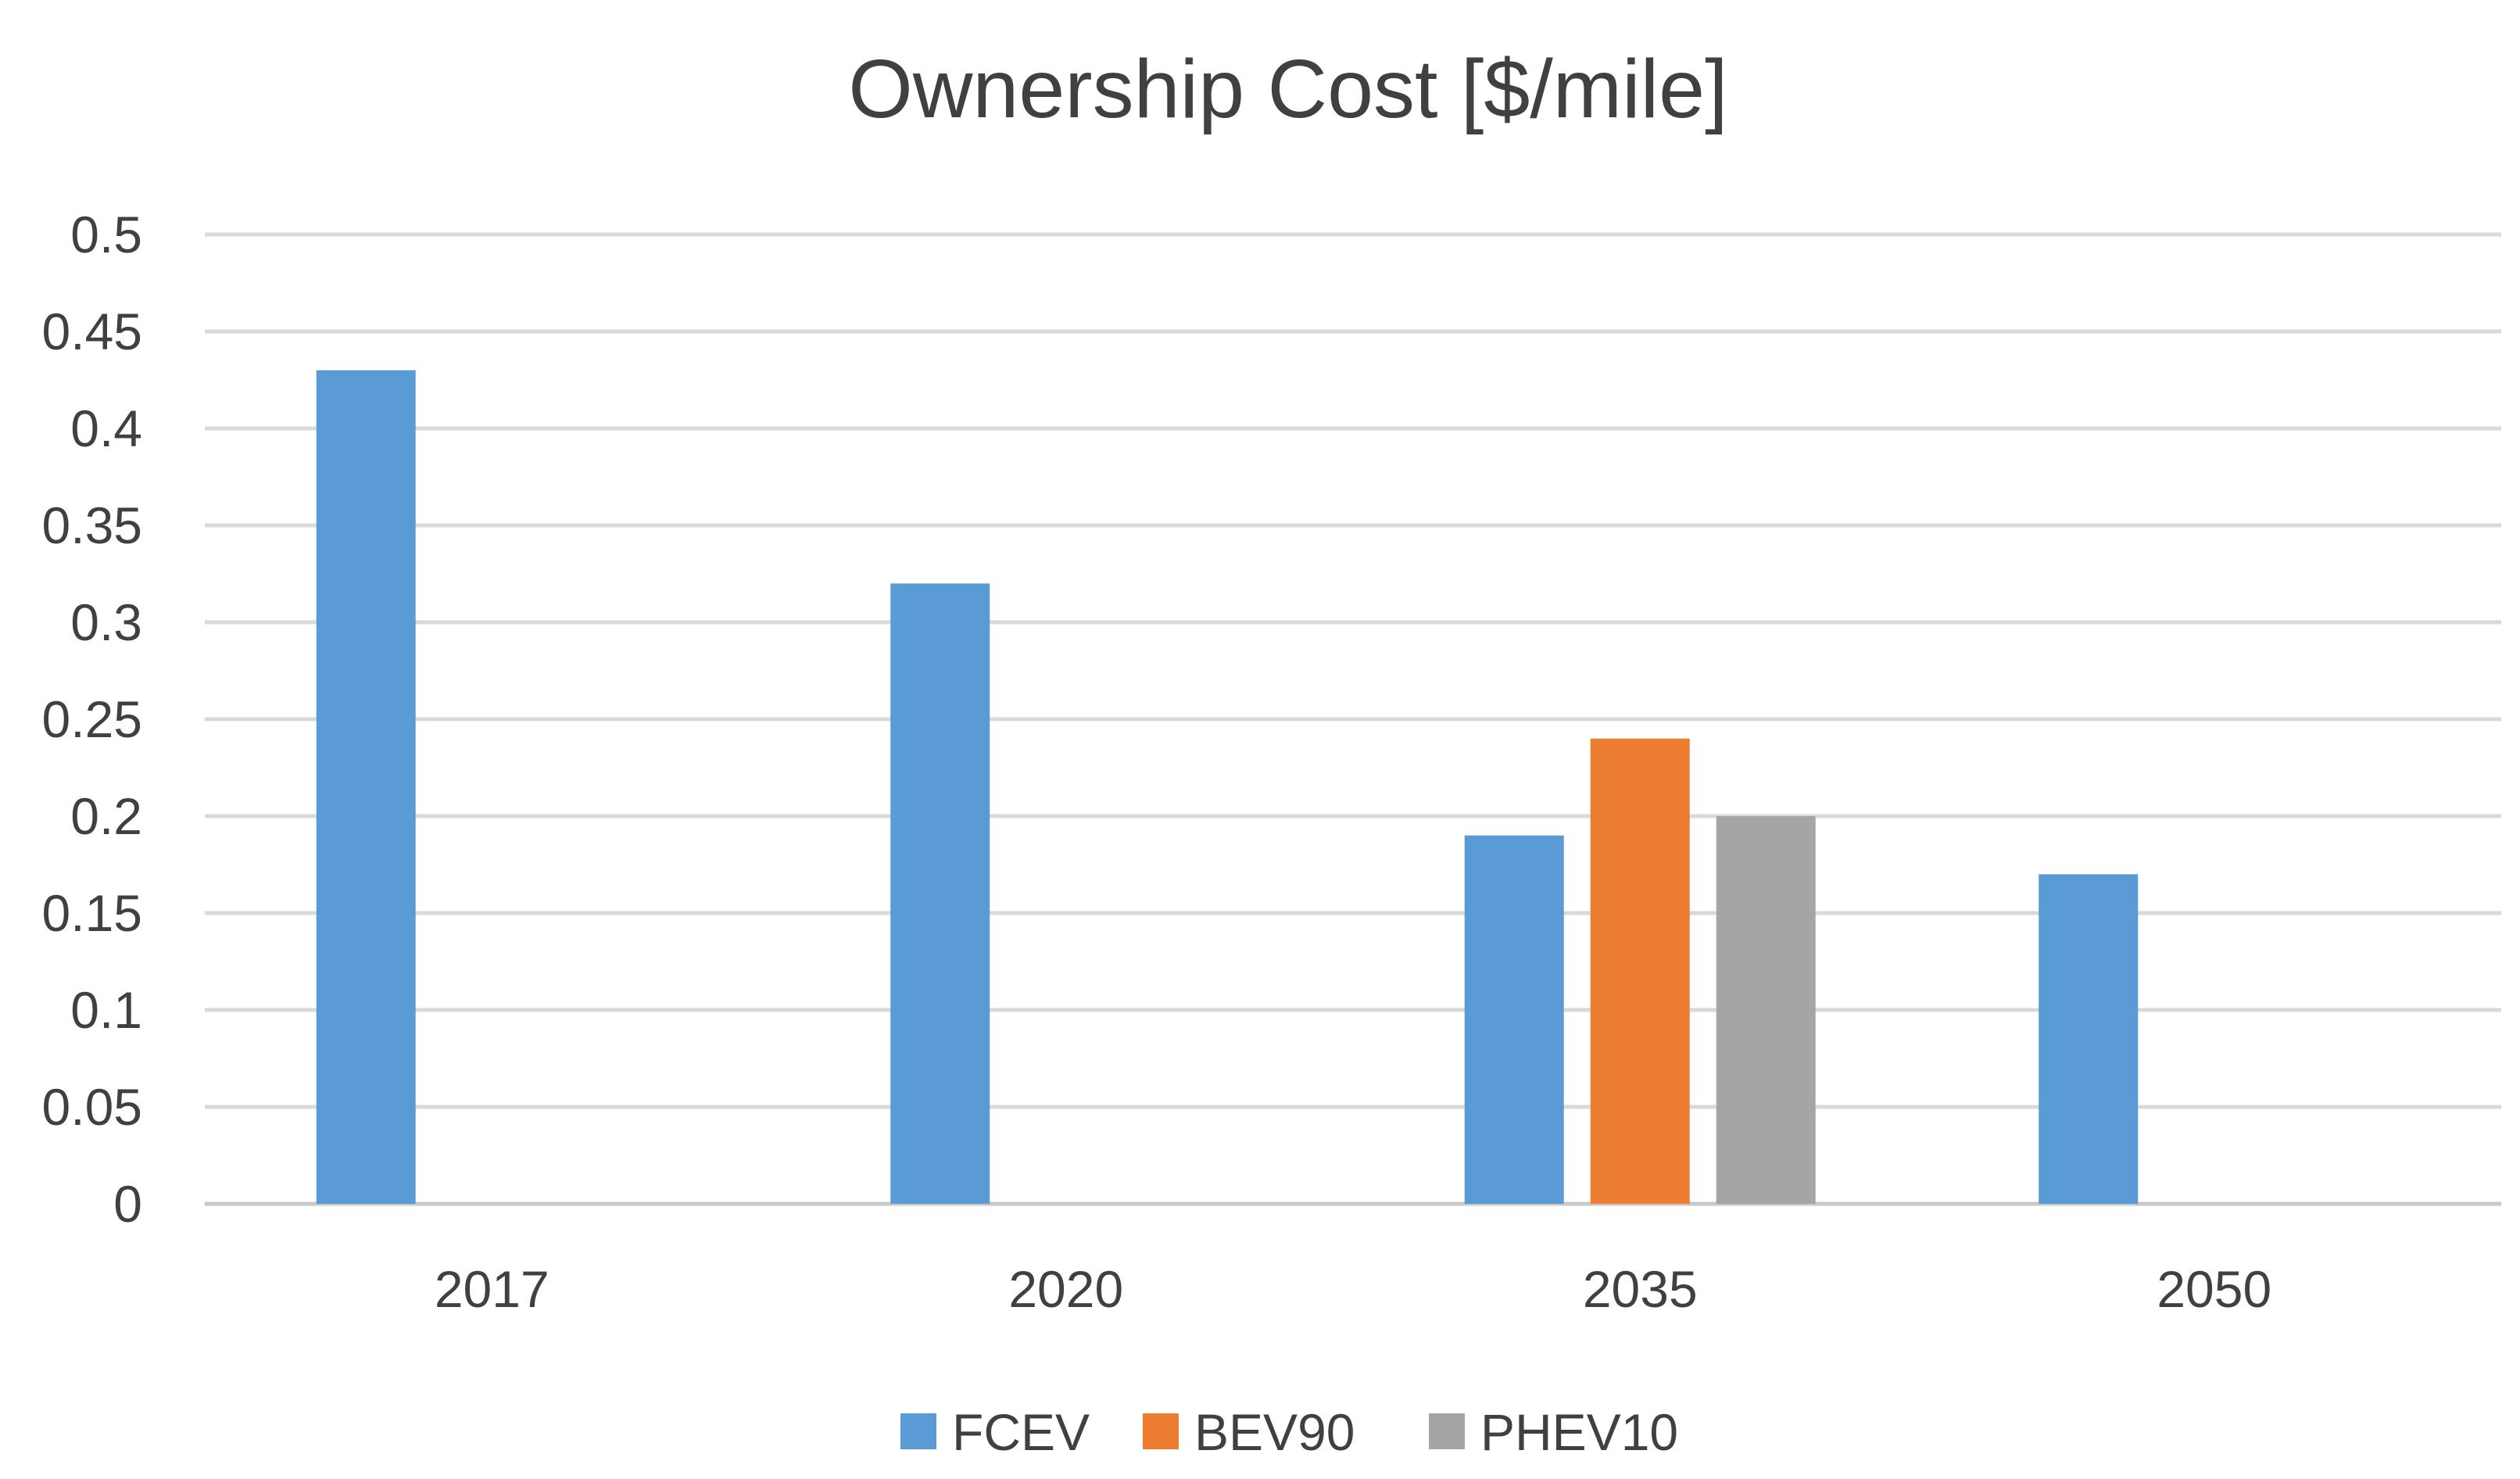 The image size is (2520, 1479). I want to click on y-tick-label: 0.35, so click(92, 525).